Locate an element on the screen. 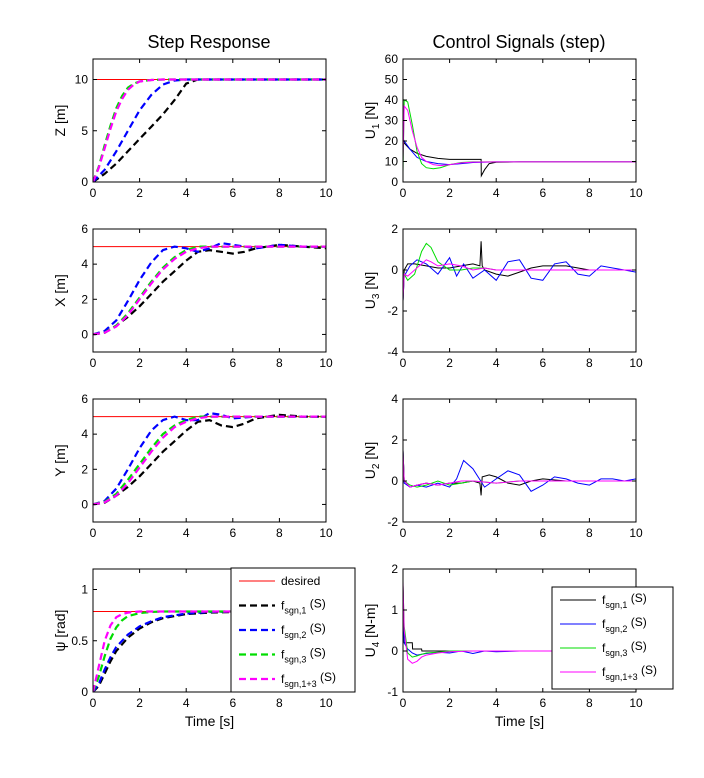 The image size is (704, 778). panel-z: 0 2 4 6 8 10 0 5 10 Z [m] is located at coordinates (192, 129).